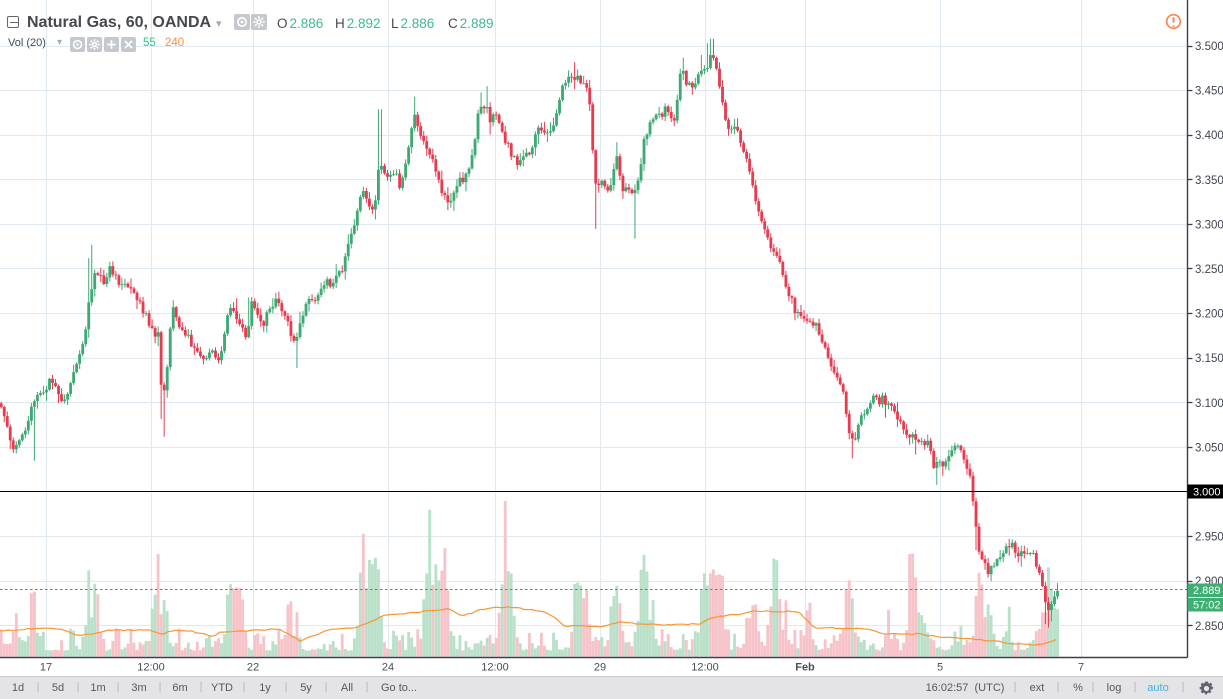  Describe the element at coordinates (1209, 315) in the screenshot. I see `svg-text: 3.200` at that location.